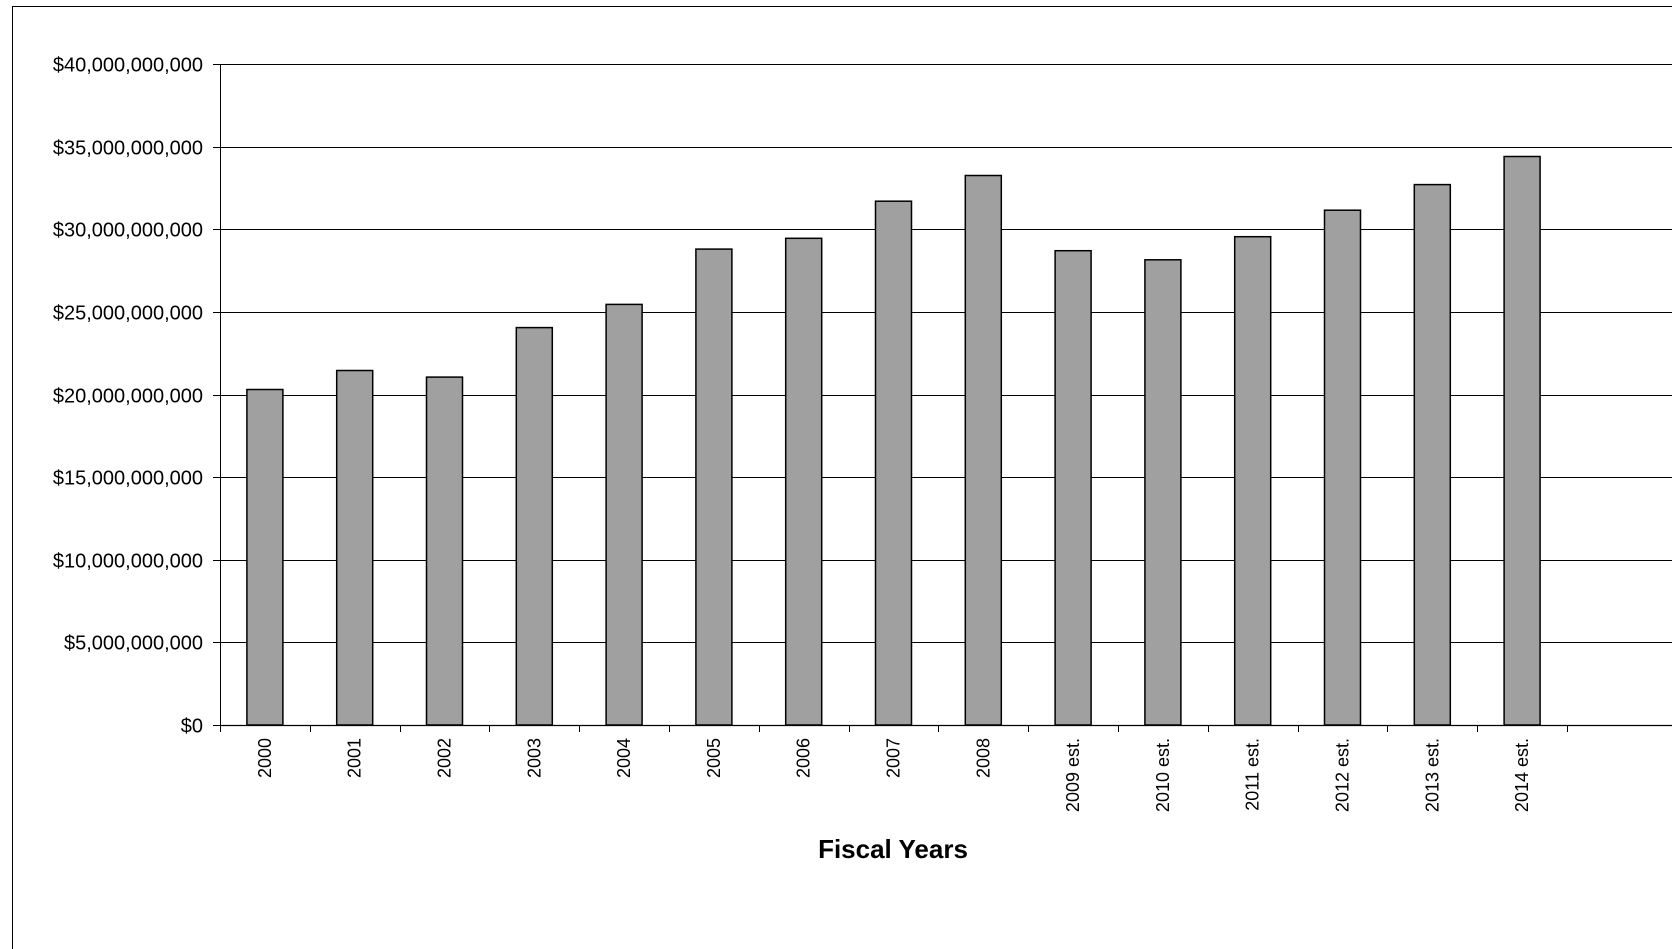 The width and height of the screenshot is (1672, 949). I want to click on x-tick-label: 2010 est., so click(1163, 775).